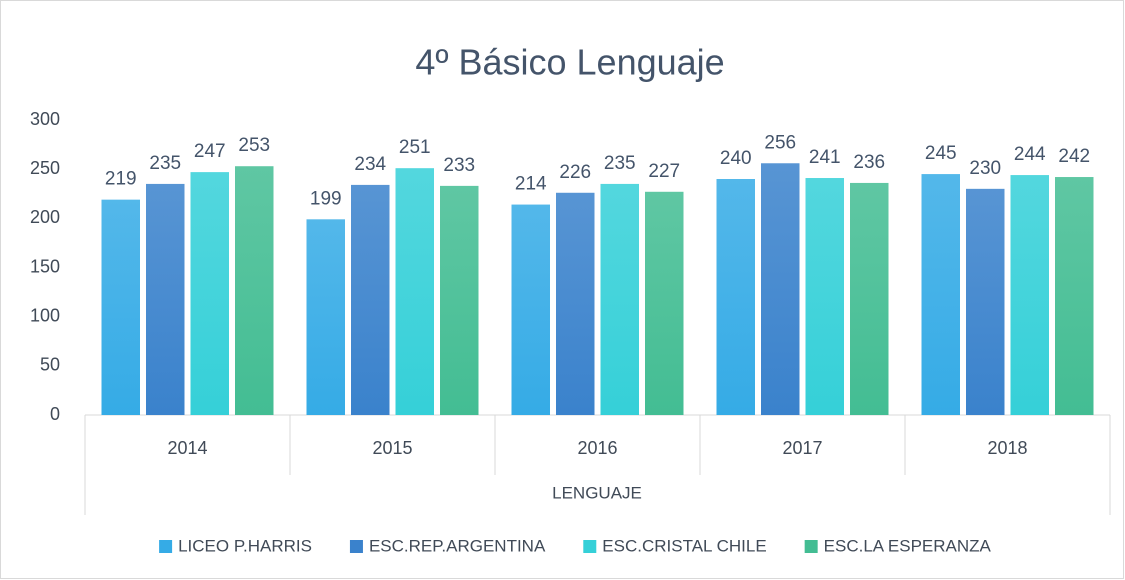 This screenshot has width=1125, height=580. I want to click on legend-item: ESC.LA ESPERANZA, so click(898, 545).